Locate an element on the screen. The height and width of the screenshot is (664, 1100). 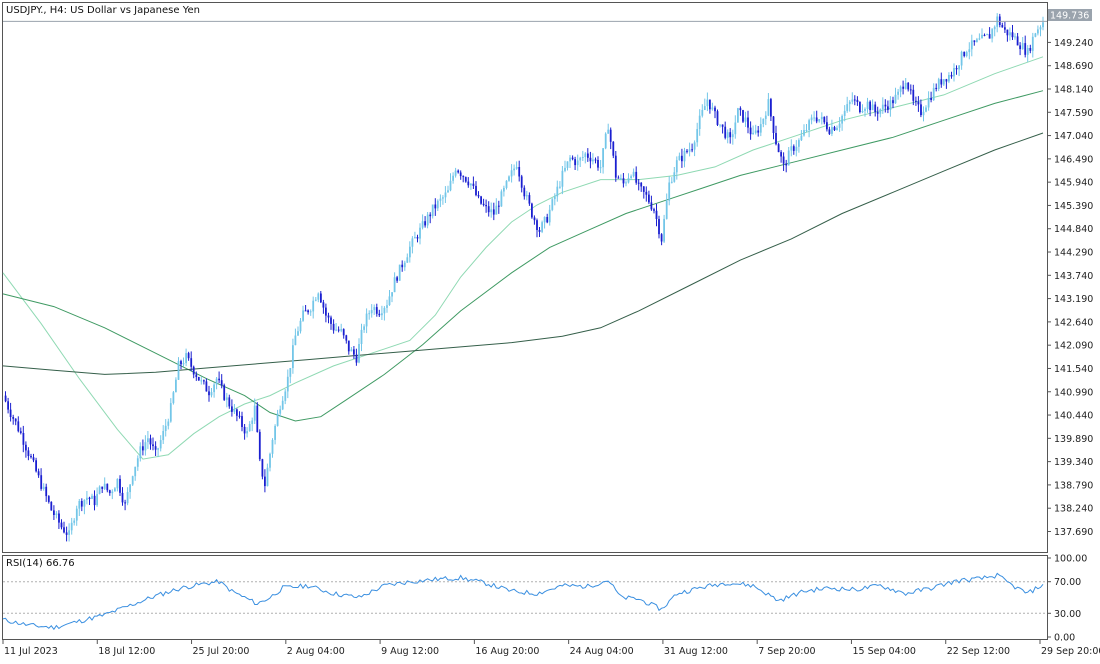
time-tick-label: 22 Sep 12:00 is located at coordinates (978, 651).